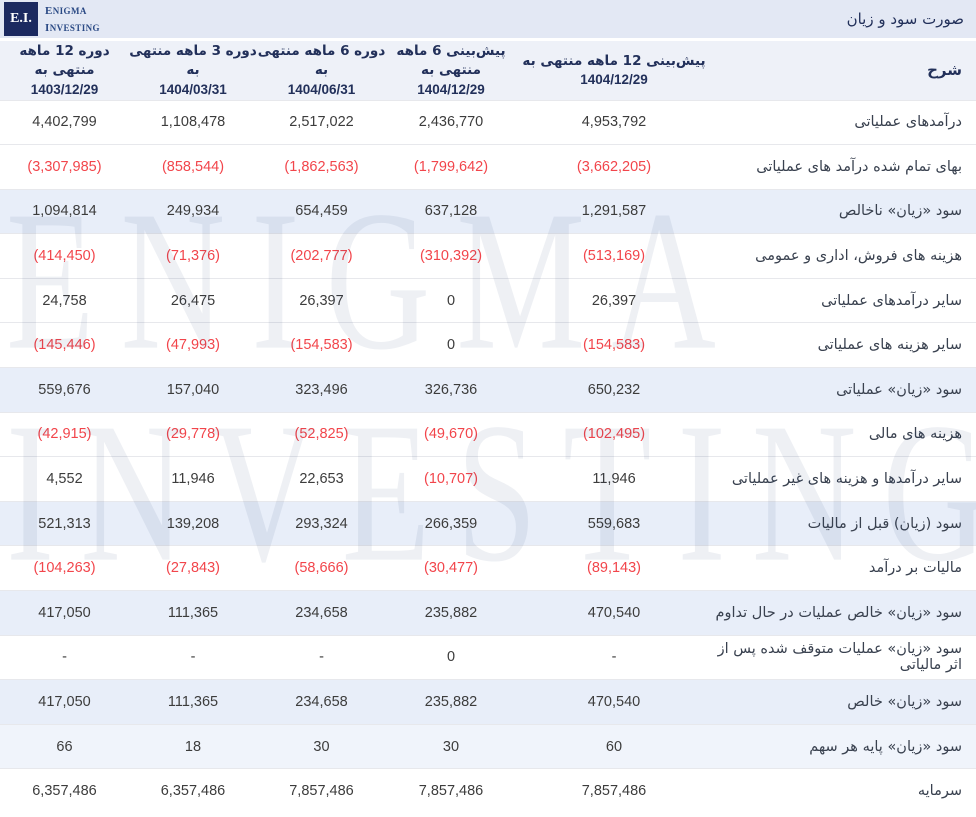  Describe the element at coordinates (488, 746) in the screenshot. I see `table-row: سود «زیان» پایه هر سهم 60 30 30 18 66` at that location.